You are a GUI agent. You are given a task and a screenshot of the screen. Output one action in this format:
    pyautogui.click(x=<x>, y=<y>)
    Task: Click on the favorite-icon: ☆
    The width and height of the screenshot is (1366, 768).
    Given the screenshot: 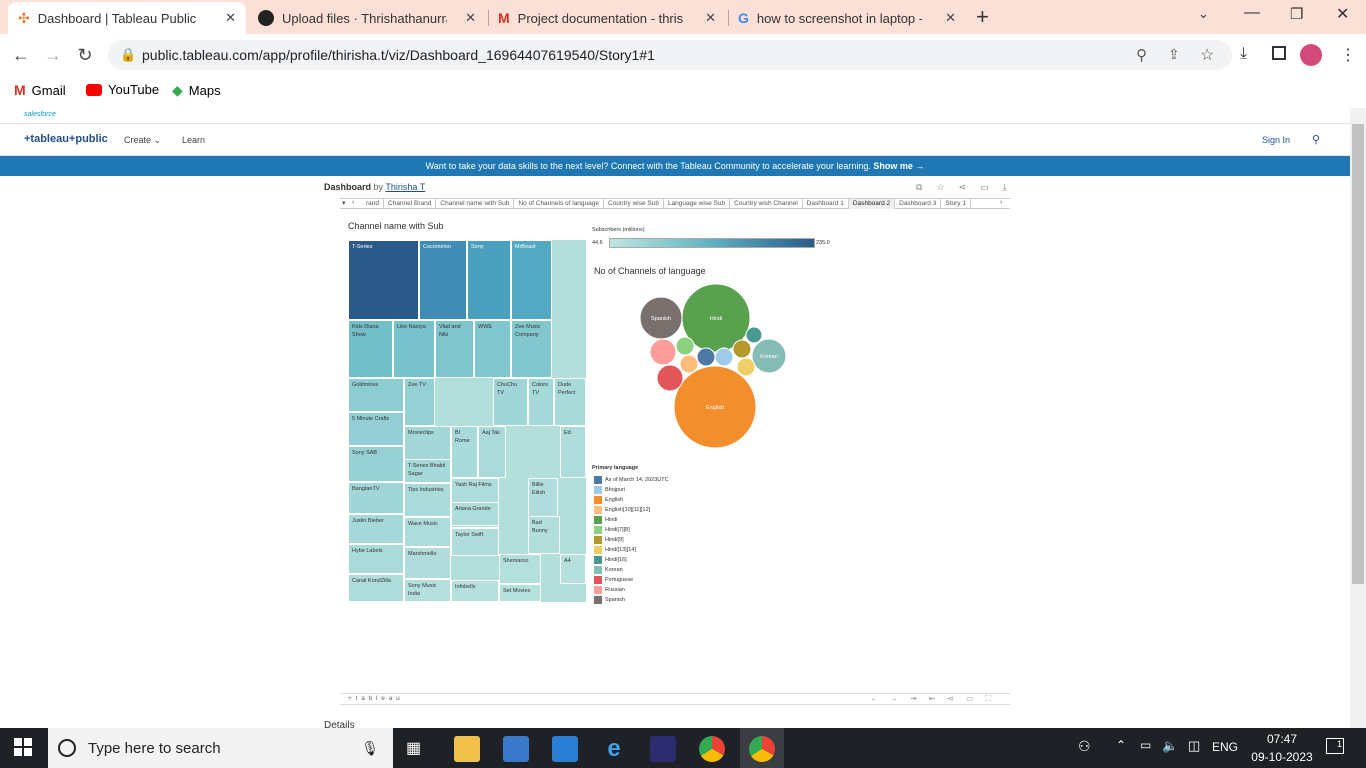 What is the action you would take?
    pyautogui.click(x=940, y=187)
    